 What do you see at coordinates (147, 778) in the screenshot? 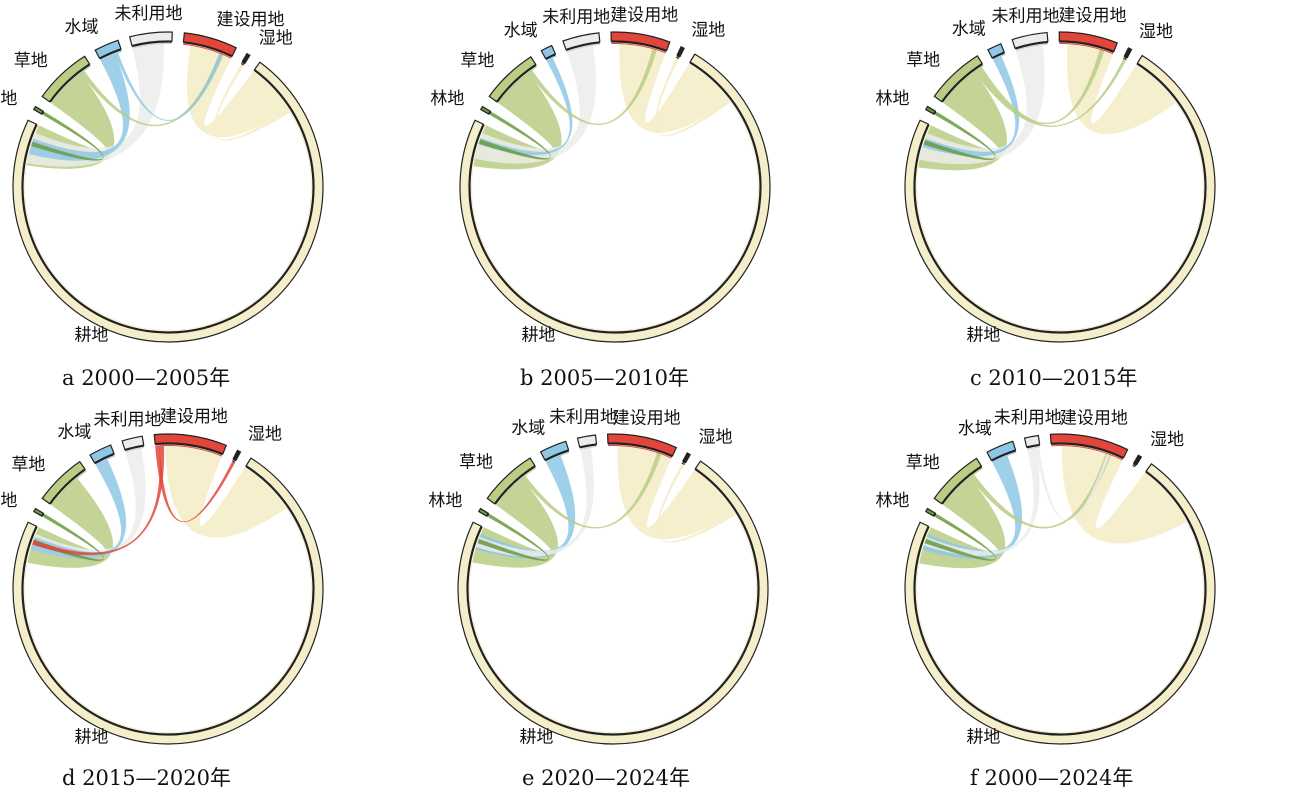
I see `panel-d-caption: d 2015—2020年` at bounding box center [147, 778].